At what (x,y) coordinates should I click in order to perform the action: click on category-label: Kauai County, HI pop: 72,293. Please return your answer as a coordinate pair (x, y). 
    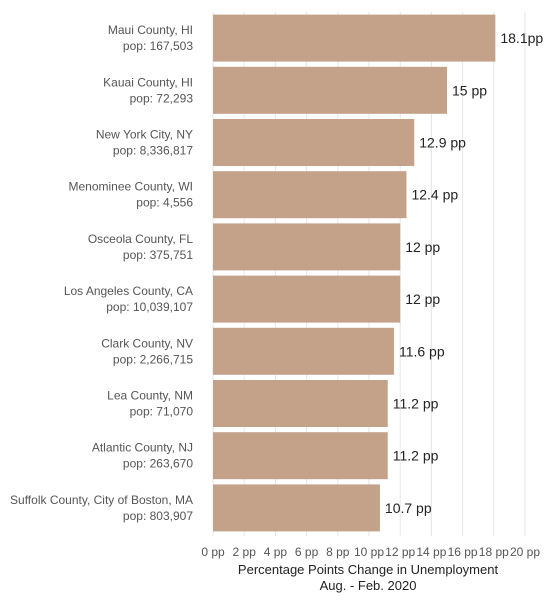
    Looking at the image, I should click on (148, 90).